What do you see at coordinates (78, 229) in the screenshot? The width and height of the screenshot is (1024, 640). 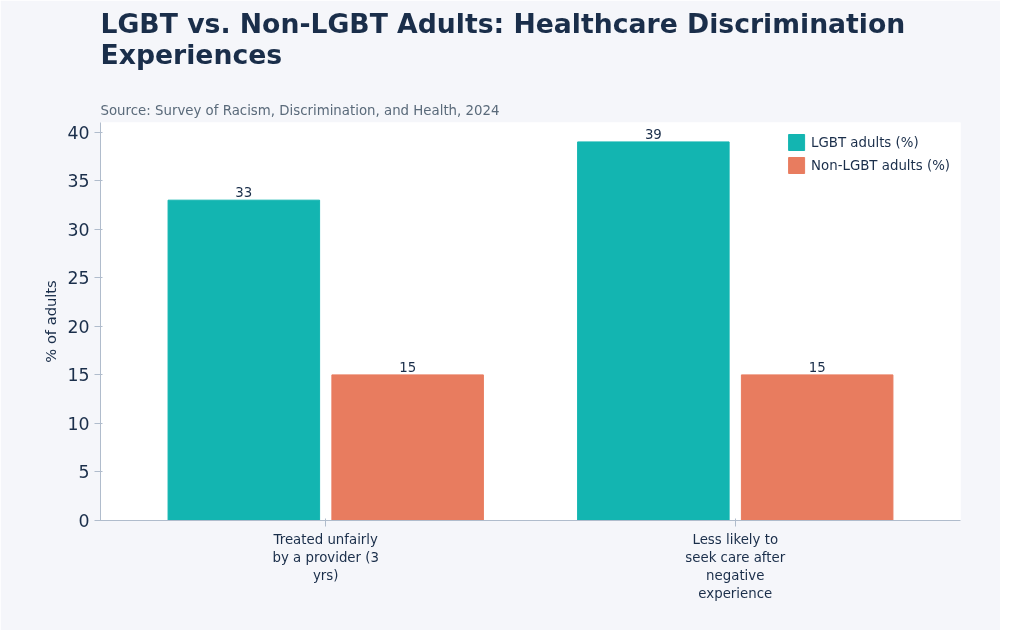 I see `y-tick-label: 30` at bounding box center [78, 229].